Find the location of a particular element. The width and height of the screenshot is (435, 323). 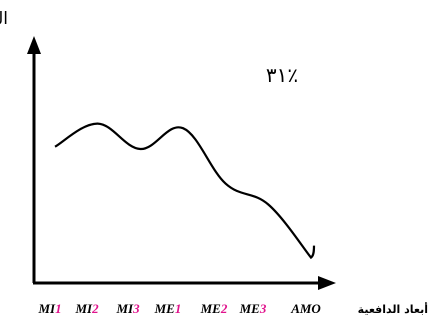

x-axis-arrow is located at coordinates (327, 283).